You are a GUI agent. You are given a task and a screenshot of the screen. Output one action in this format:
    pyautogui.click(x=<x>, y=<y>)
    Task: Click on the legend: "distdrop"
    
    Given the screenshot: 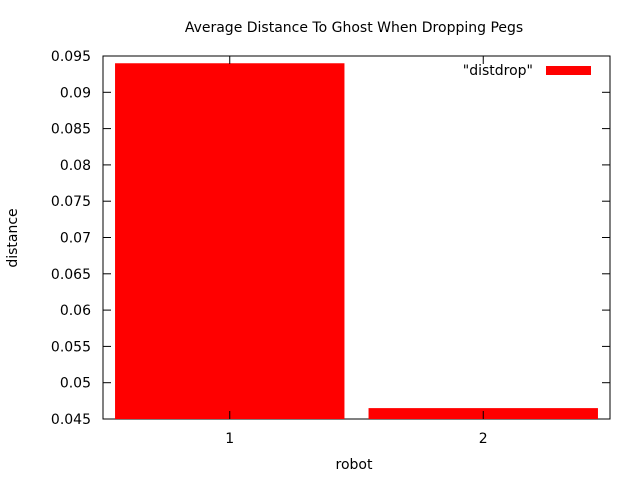 What is the action you would take?
    pyautogui.click(x=527, y=71)
    